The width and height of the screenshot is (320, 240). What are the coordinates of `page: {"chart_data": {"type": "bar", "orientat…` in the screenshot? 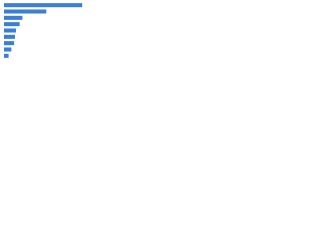 It's located at (50, 35).